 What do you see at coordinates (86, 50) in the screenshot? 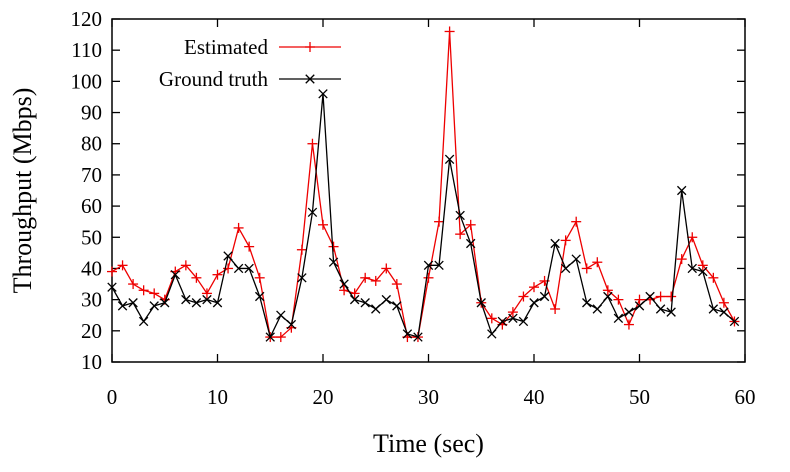
I see `y-tick-label: 110` at bounding box center [86, 50].